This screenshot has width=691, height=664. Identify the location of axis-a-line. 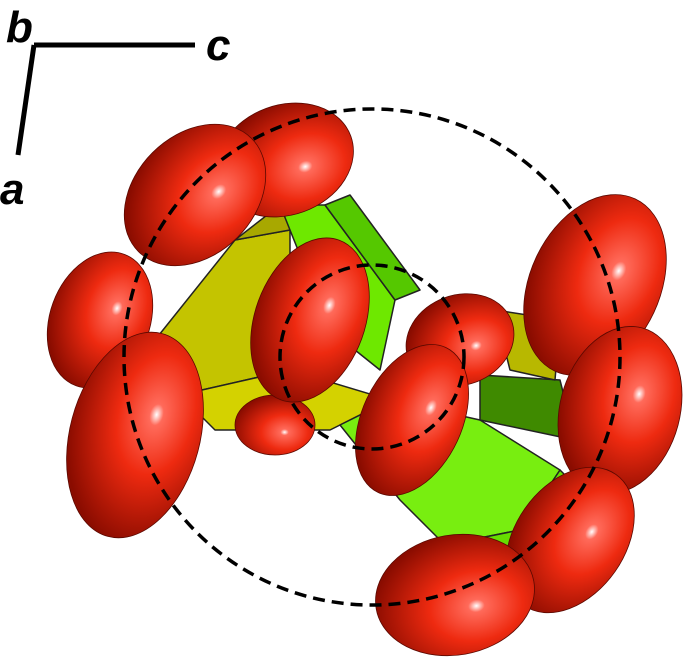
(26, 100).